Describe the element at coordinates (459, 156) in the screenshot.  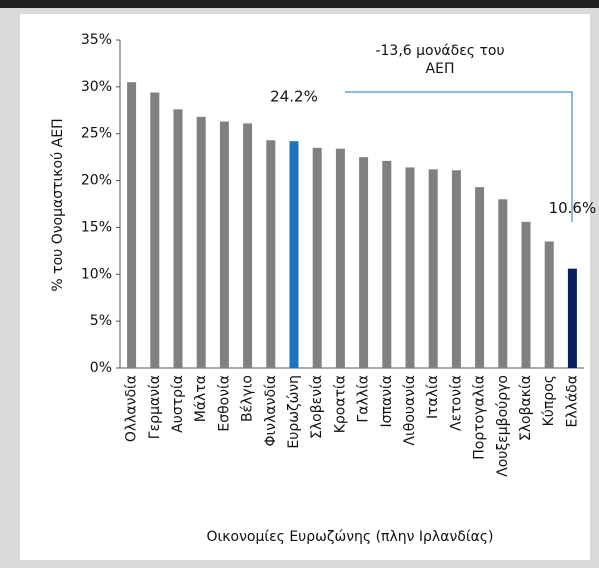
I see `bracket` at that location.